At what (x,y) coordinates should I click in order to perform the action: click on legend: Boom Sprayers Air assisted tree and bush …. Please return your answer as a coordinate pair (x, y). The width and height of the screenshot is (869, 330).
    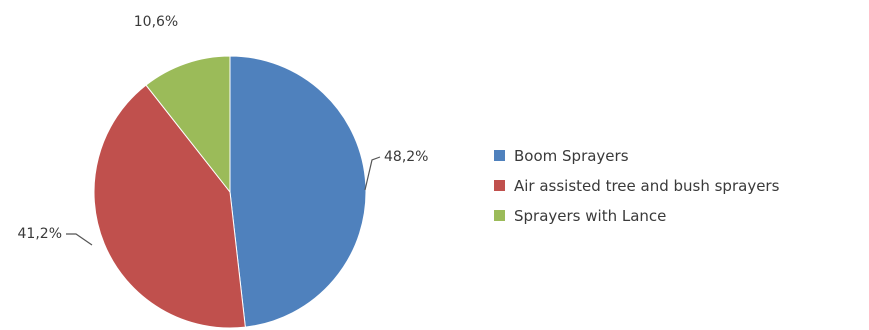
    Looking at the image, I should click on (637, 186).